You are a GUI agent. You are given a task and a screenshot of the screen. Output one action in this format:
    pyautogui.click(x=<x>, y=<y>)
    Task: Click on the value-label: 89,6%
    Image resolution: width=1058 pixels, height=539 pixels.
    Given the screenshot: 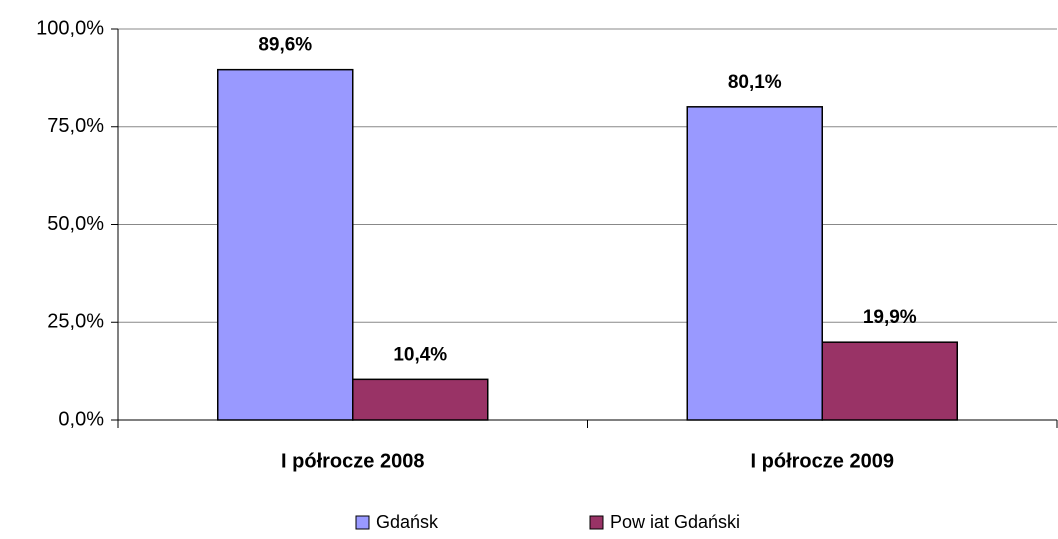 What is the action you would take?
    pyautogui.click(x=285, y=45)
    